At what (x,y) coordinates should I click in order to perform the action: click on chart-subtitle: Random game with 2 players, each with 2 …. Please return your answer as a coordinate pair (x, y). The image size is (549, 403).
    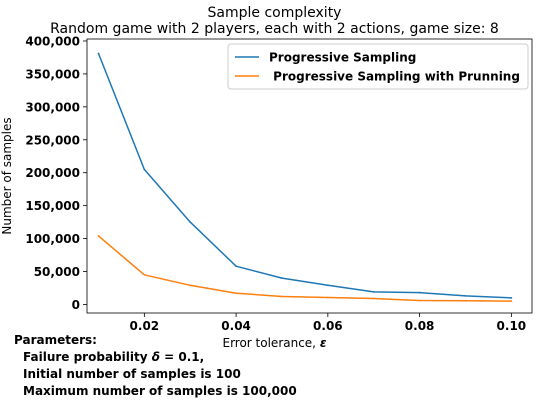
    Looking at the image, I should click on (274, 29).